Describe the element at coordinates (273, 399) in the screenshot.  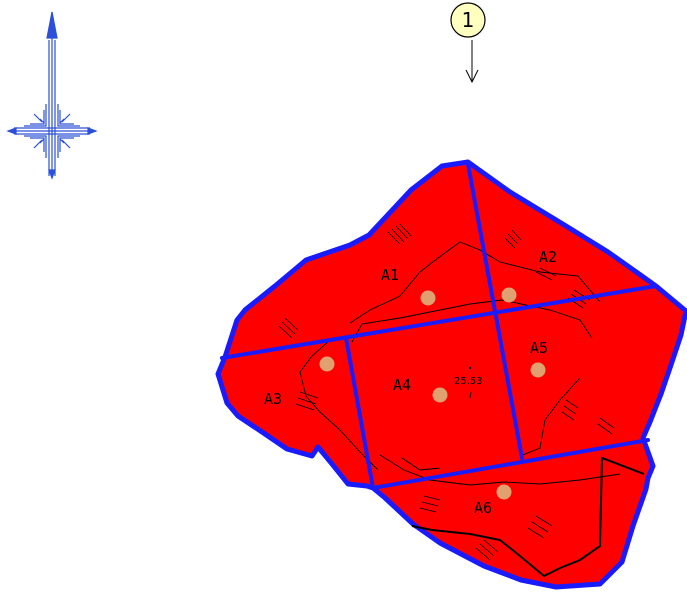
I see `zone-label-a3: A3` at that location.